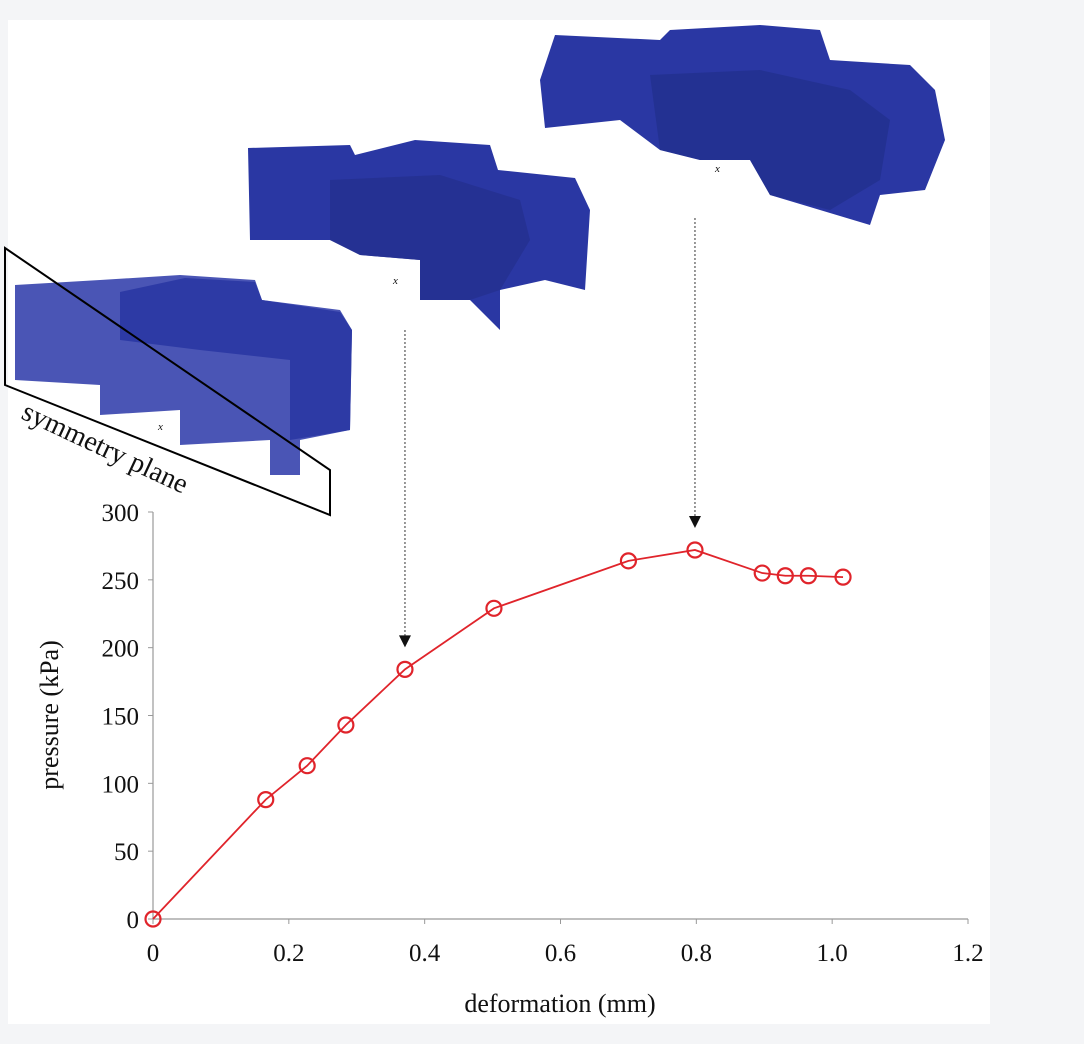 This screenshot has height=1044, width=1084. I want to click on x-tick-label: 0, so click(153, 953).